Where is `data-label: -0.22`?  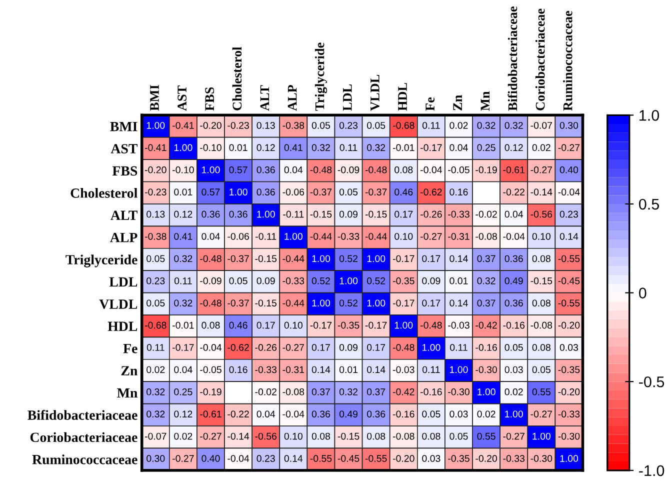 data-label: -0.22 is located at coordinates (238, 414).